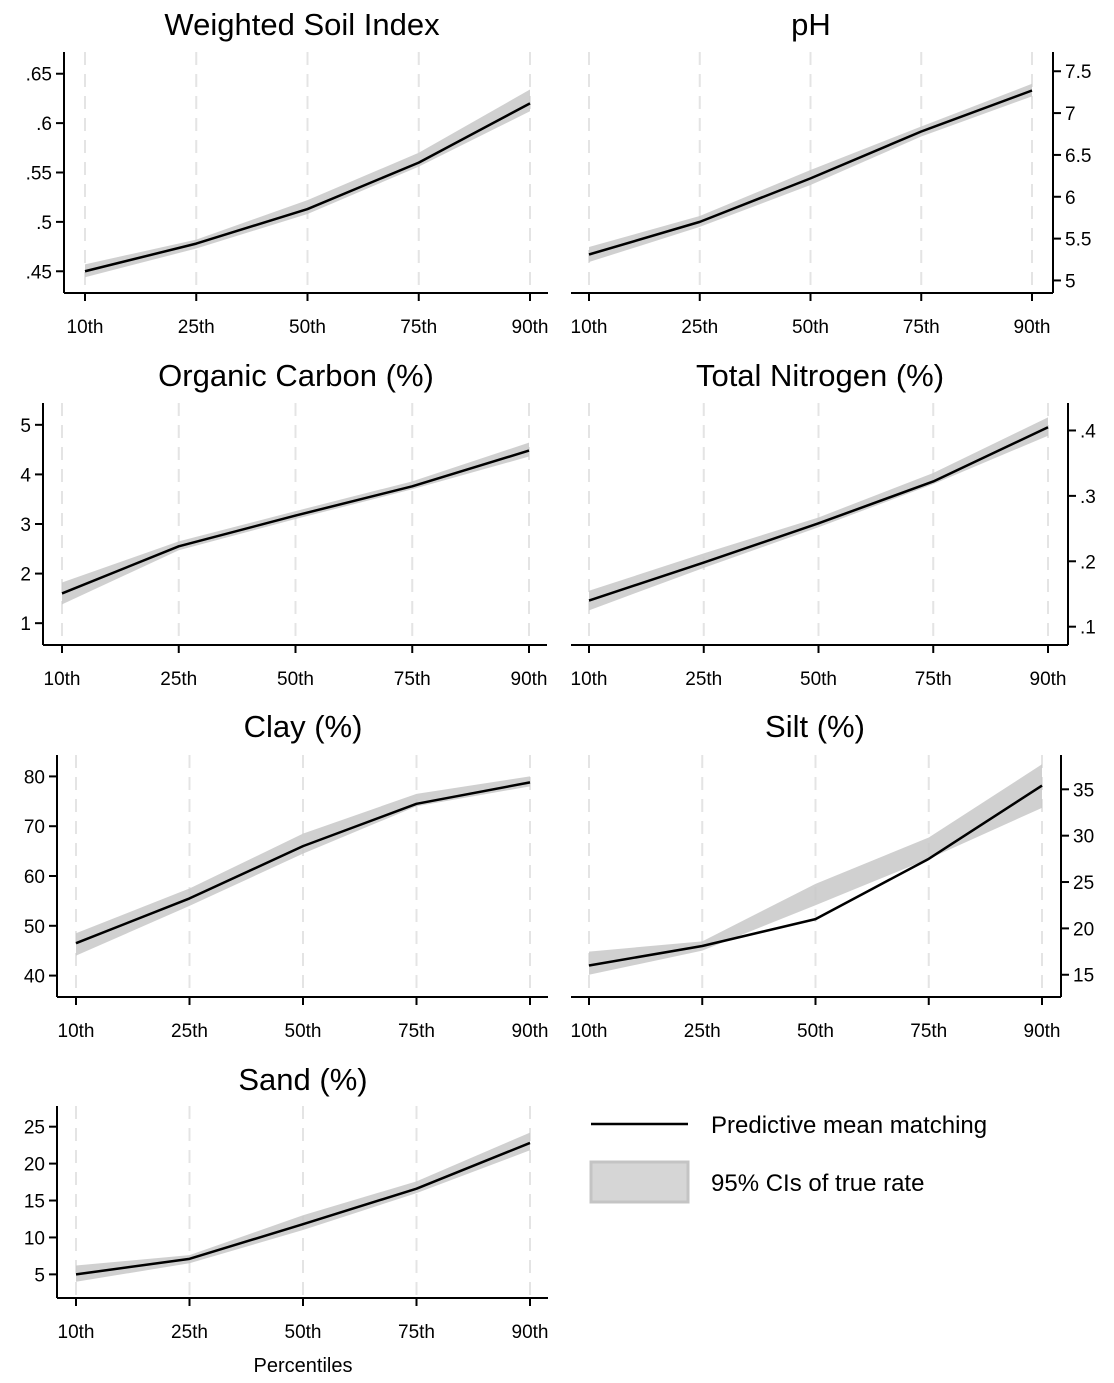  What do you see at coordinates (39, 75) in the screenshot?
I see `y-tick-label: .65` at bounding box center [39, 75].